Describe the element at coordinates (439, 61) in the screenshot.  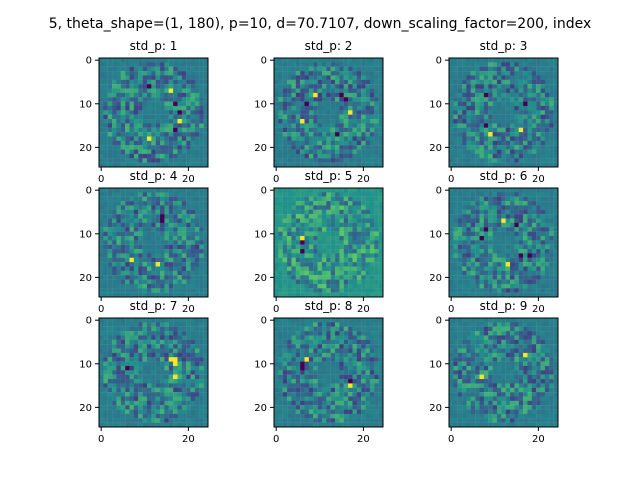
I see `y-tick-label: 0` at that location.